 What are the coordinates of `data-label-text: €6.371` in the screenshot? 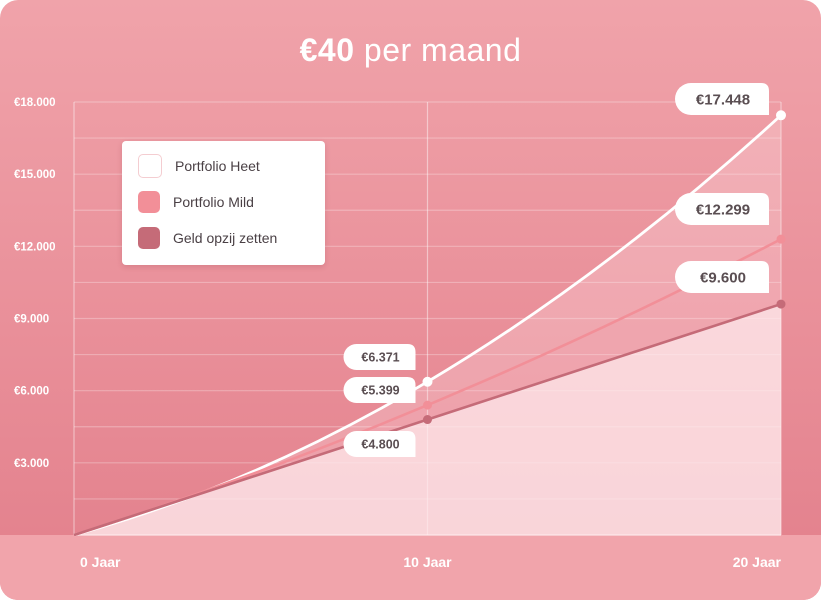 It's located at (380, 358).